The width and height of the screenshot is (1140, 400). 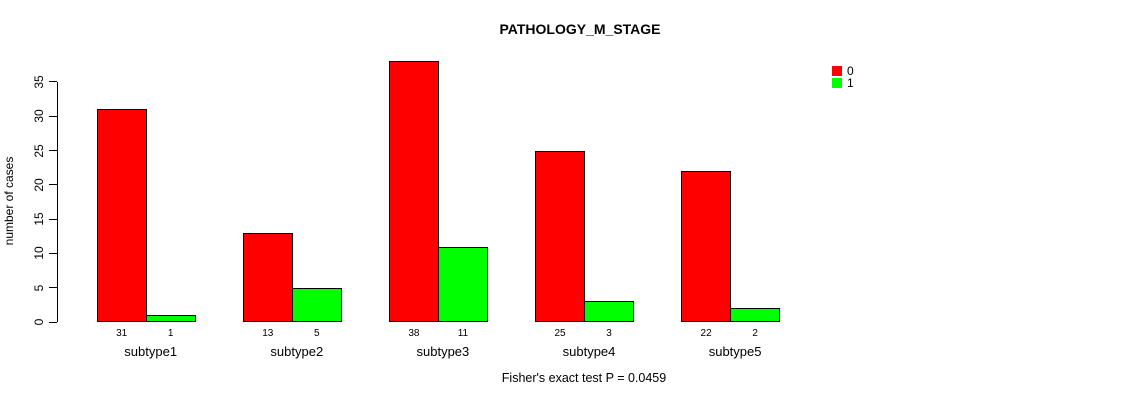 What do you see at coordinates (316, 304) in the screenshot?
I see `bar-subtype2-series1` at bounding box center [316, 304].